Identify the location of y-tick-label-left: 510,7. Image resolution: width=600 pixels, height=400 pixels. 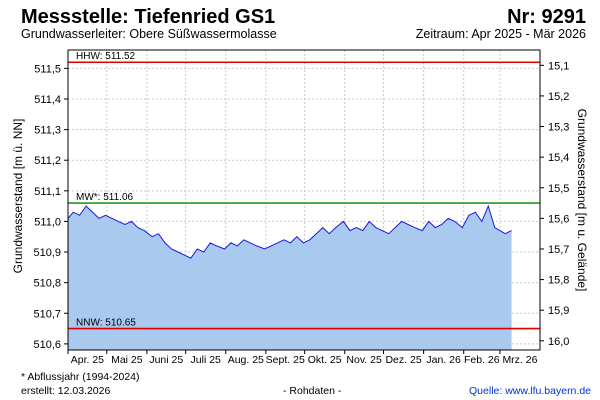
(47, 314).